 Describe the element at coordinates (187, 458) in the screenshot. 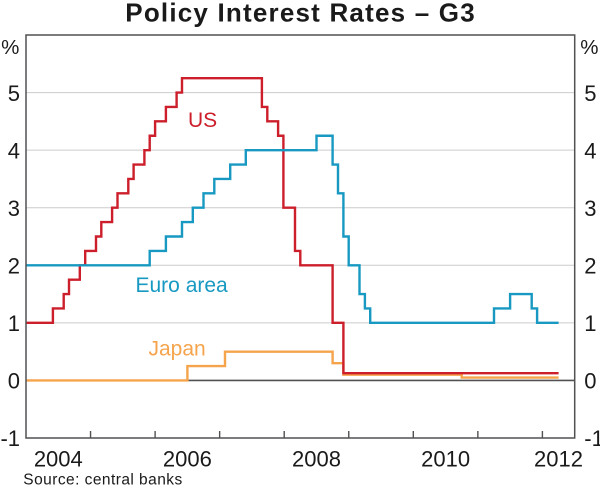

I see `svg-text: 2006` at that location.